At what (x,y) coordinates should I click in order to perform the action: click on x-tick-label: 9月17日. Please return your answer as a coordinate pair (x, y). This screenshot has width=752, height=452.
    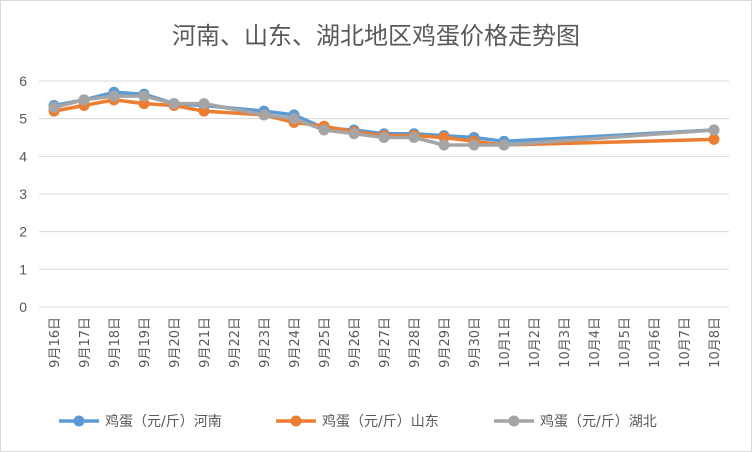
    Looking at the image, I should click on (85, 342).